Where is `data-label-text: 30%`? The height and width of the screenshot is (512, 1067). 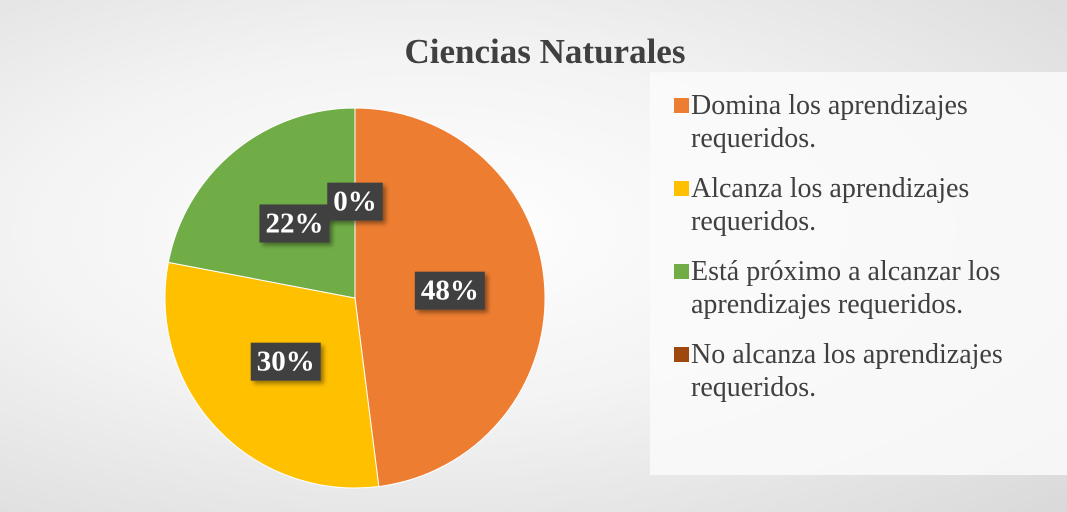
data-label-text: 30% is located at coordinates (286, 362).